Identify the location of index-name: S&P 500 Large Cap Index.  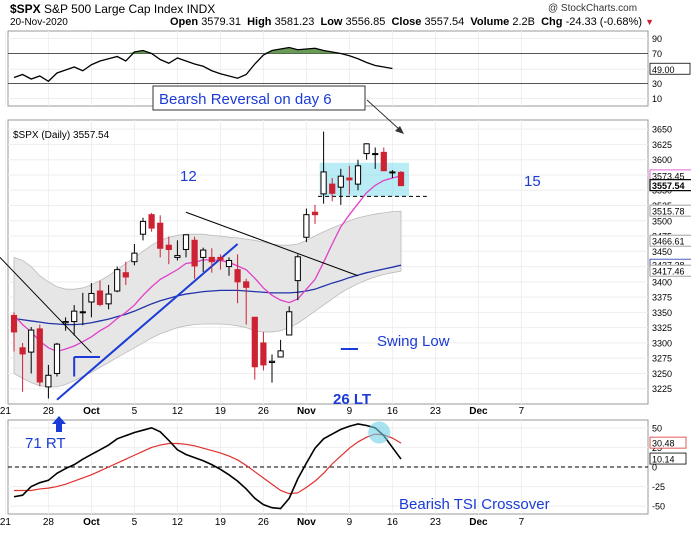
(114, 9).